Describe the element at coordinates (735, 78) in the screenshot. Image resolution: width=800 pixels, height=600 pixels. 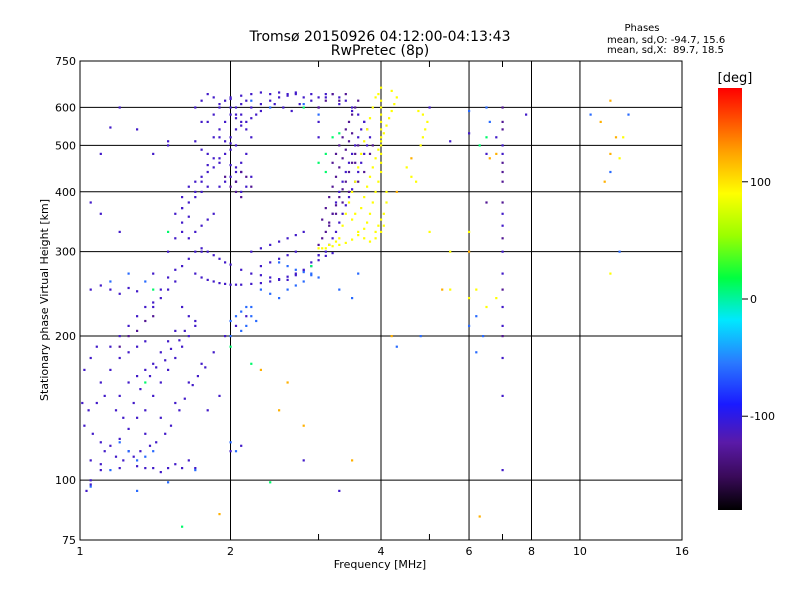
I see `colorbar-label: [deg]` at that location.